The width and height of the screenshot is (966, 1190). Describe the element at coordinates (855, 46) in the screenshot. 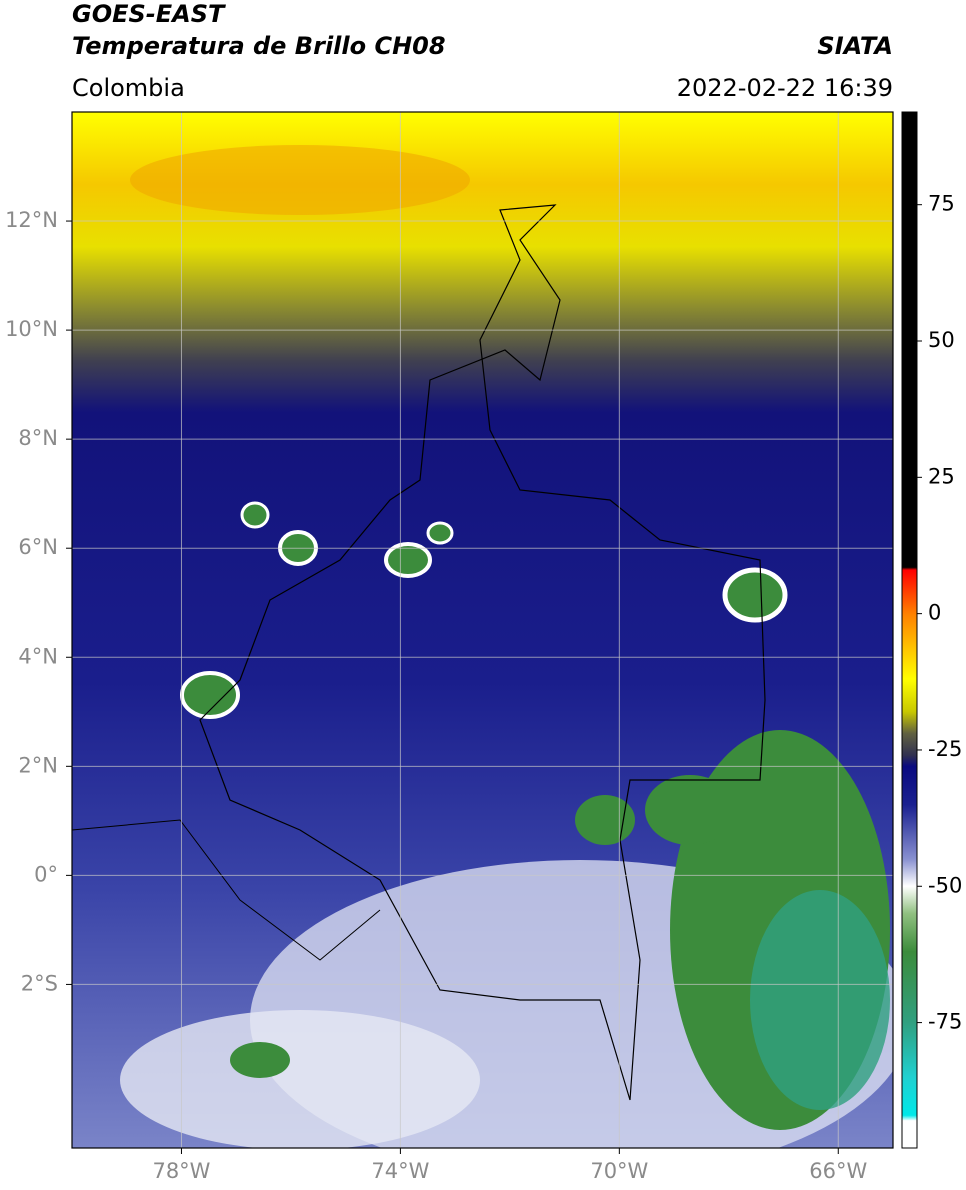

I see `source: SIATA` at that location.